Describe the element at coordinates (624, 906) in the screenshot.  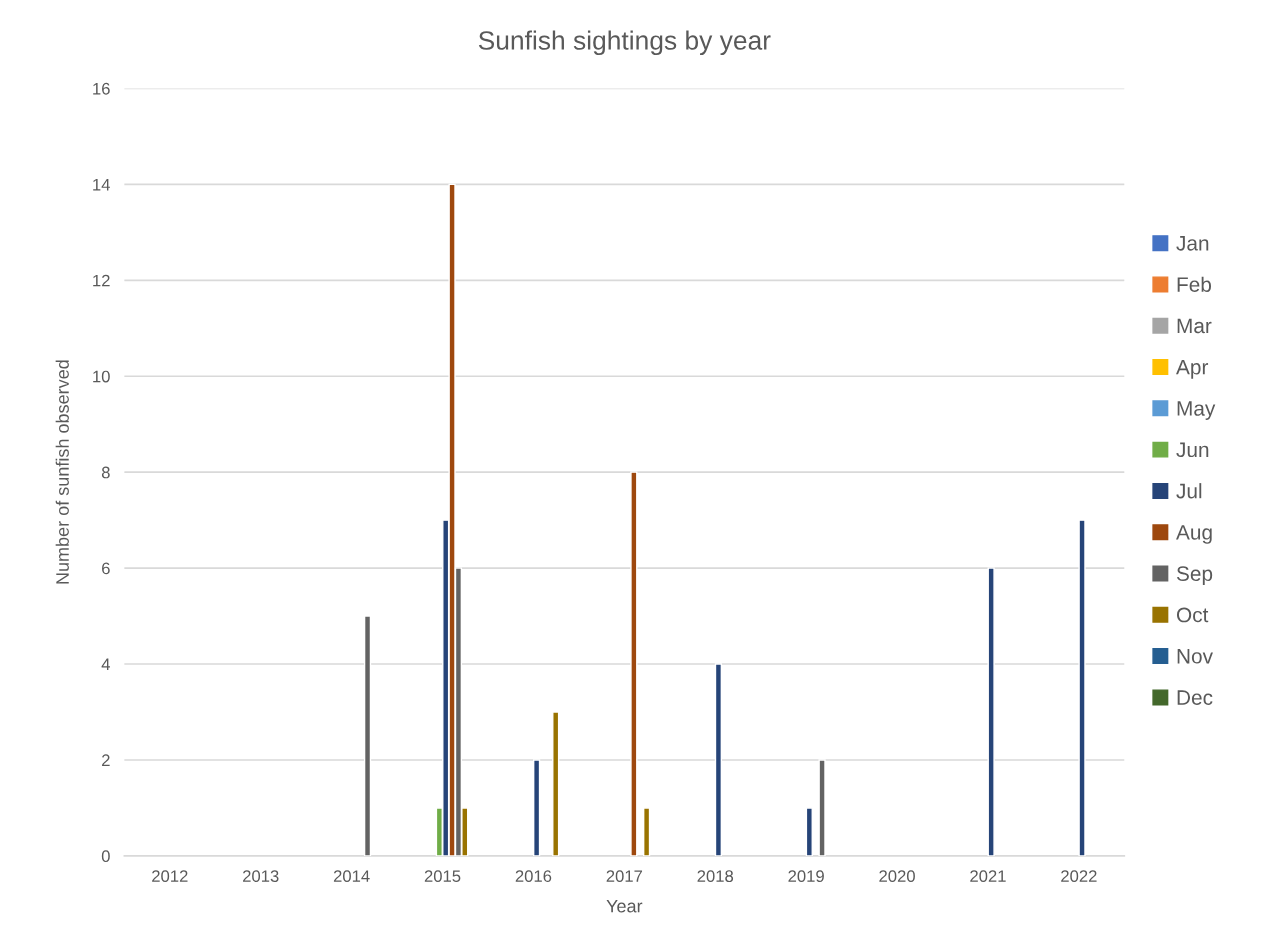
I see `x-axis-title: Year` at that location.